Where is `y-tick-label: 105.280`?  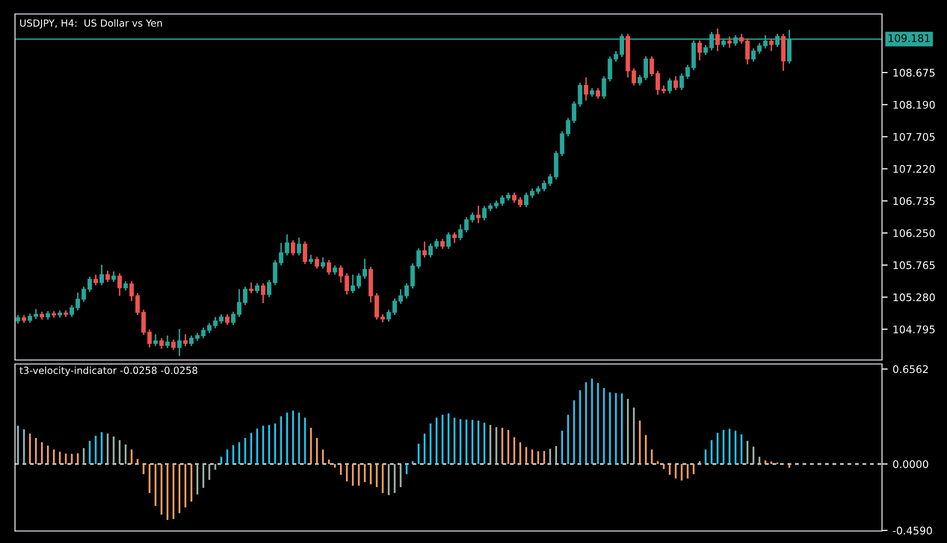
y-tick-label: 105.280 is located at coordinates (914, 297).